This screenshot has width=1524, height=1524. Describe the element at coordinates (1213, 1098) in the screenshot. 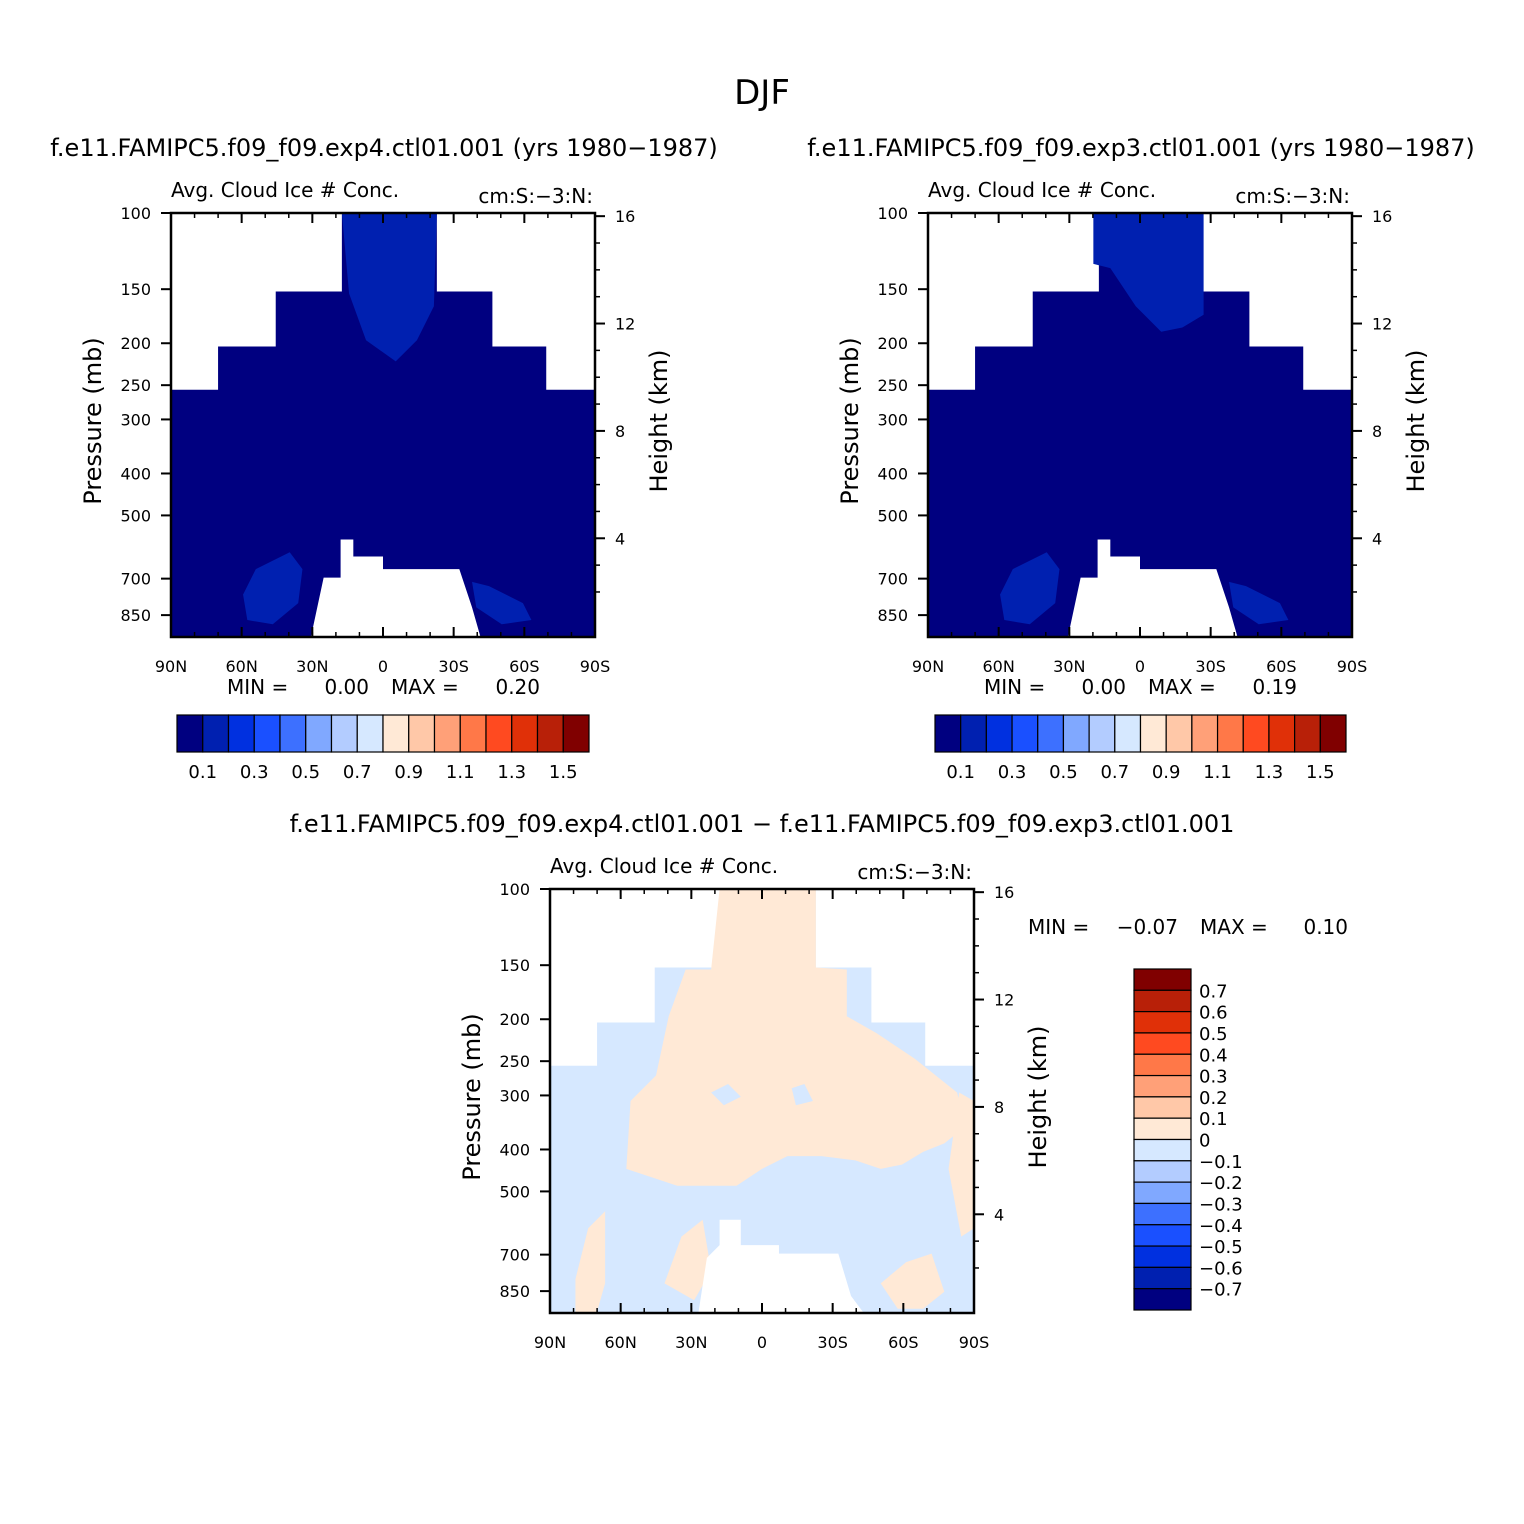

I see `colorbar-label: 0.2` at that location.